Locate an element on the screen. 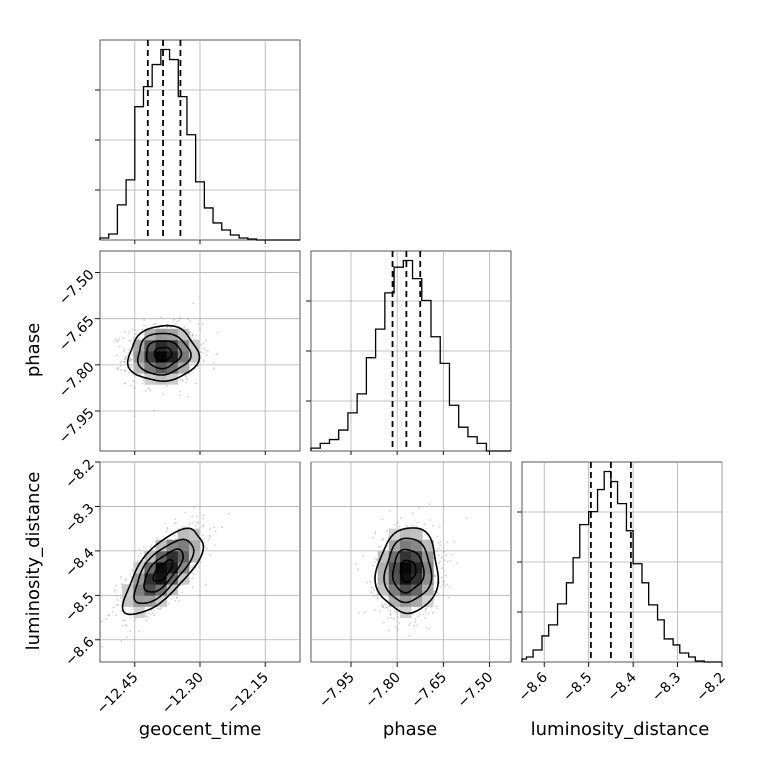  hist-line-luminosity_distance is located at coordinates (621, 566).